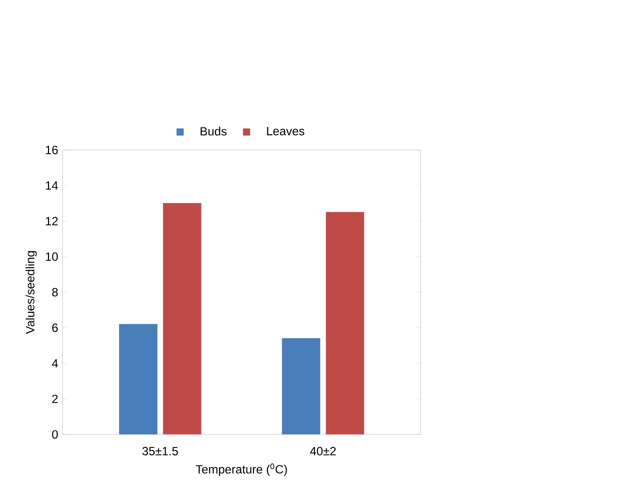 This screenshot has height=497, width=619. What do you see at coordinates (52, 256) in the screenshot?
I see `y-tick-label: 10` at bounding box center [52, 256].